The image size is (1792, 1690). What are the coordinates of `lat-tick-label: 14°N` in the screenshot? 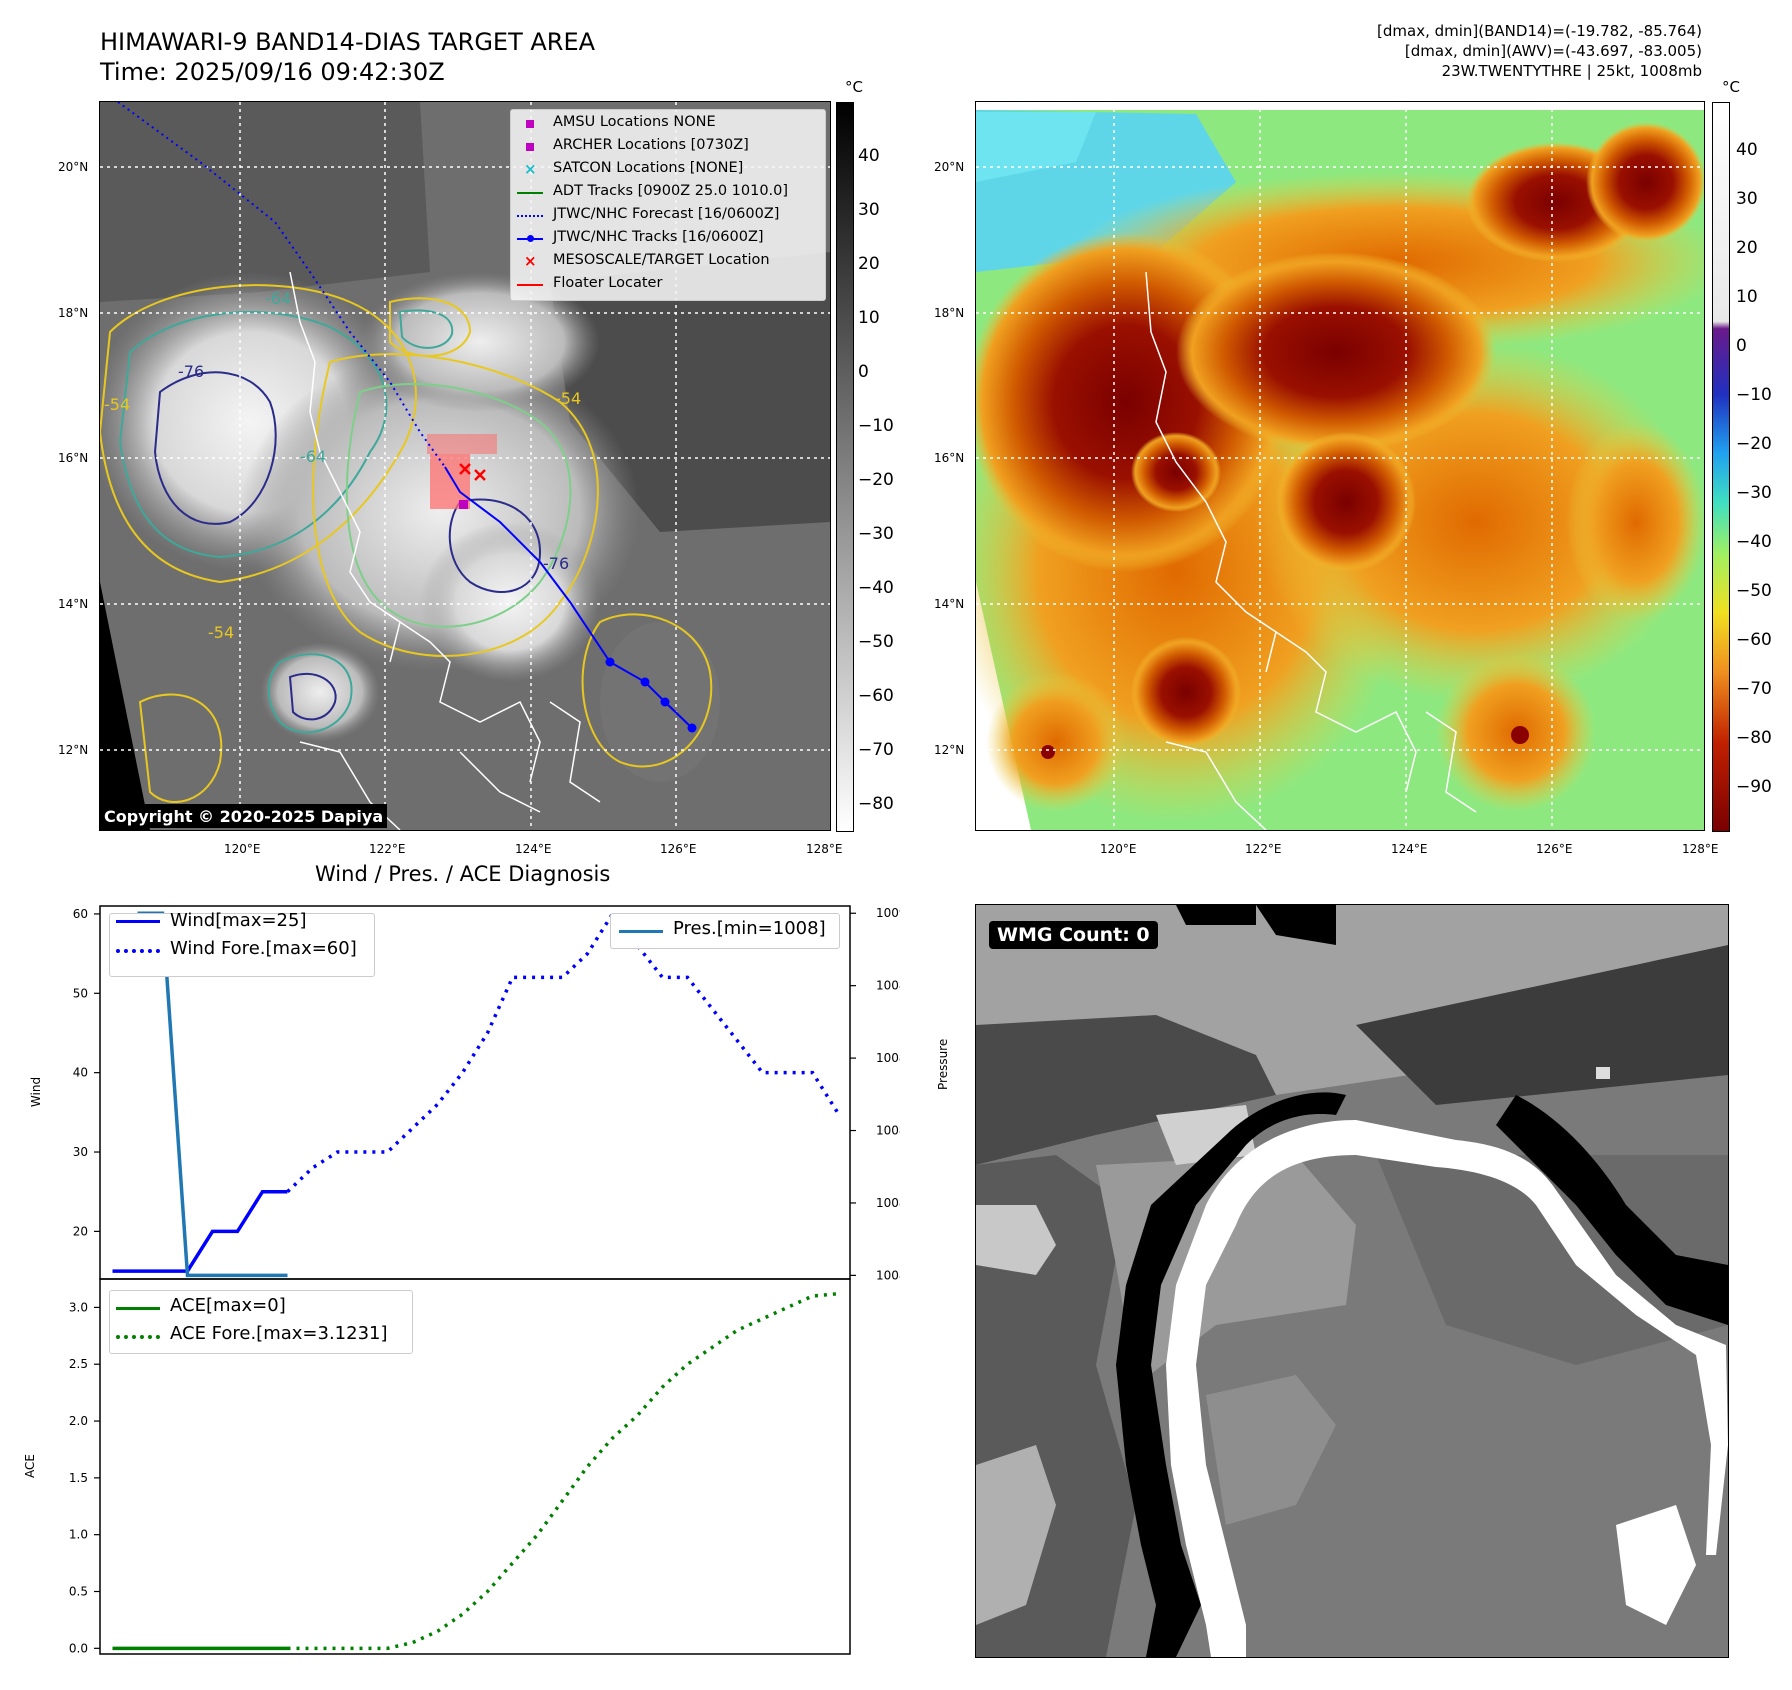 It's located at (949, 604).